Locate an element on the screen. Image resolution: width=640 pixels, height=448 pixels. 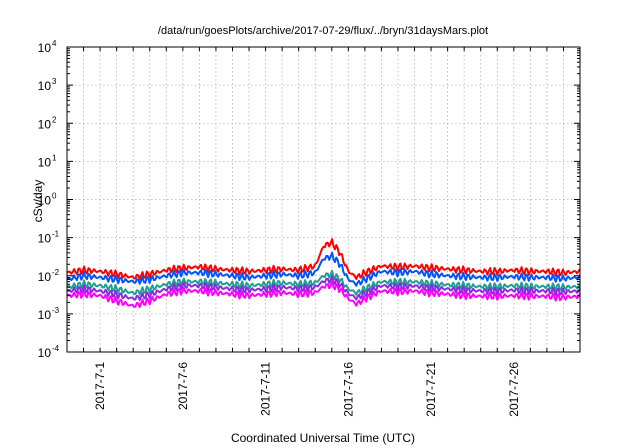
x-tick-label: 2017-7-11 is located at coordinates (266, 389).